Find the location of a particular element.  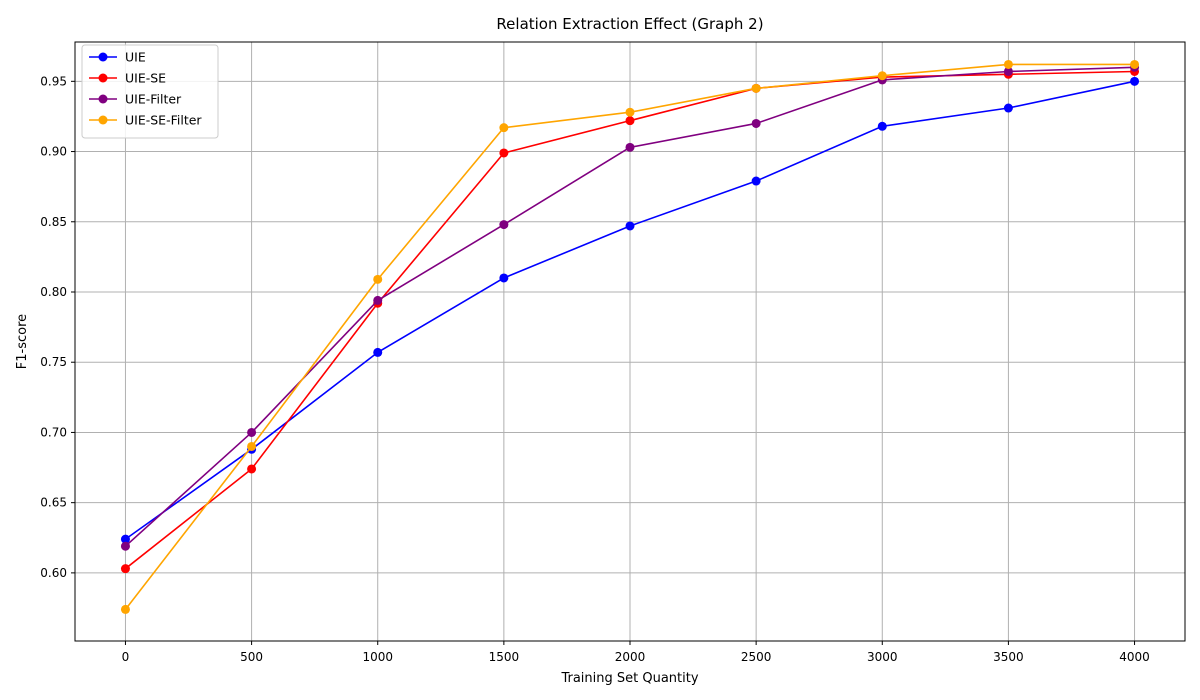

y-tick-label: 0.75 is located at coordinates (53, 362).